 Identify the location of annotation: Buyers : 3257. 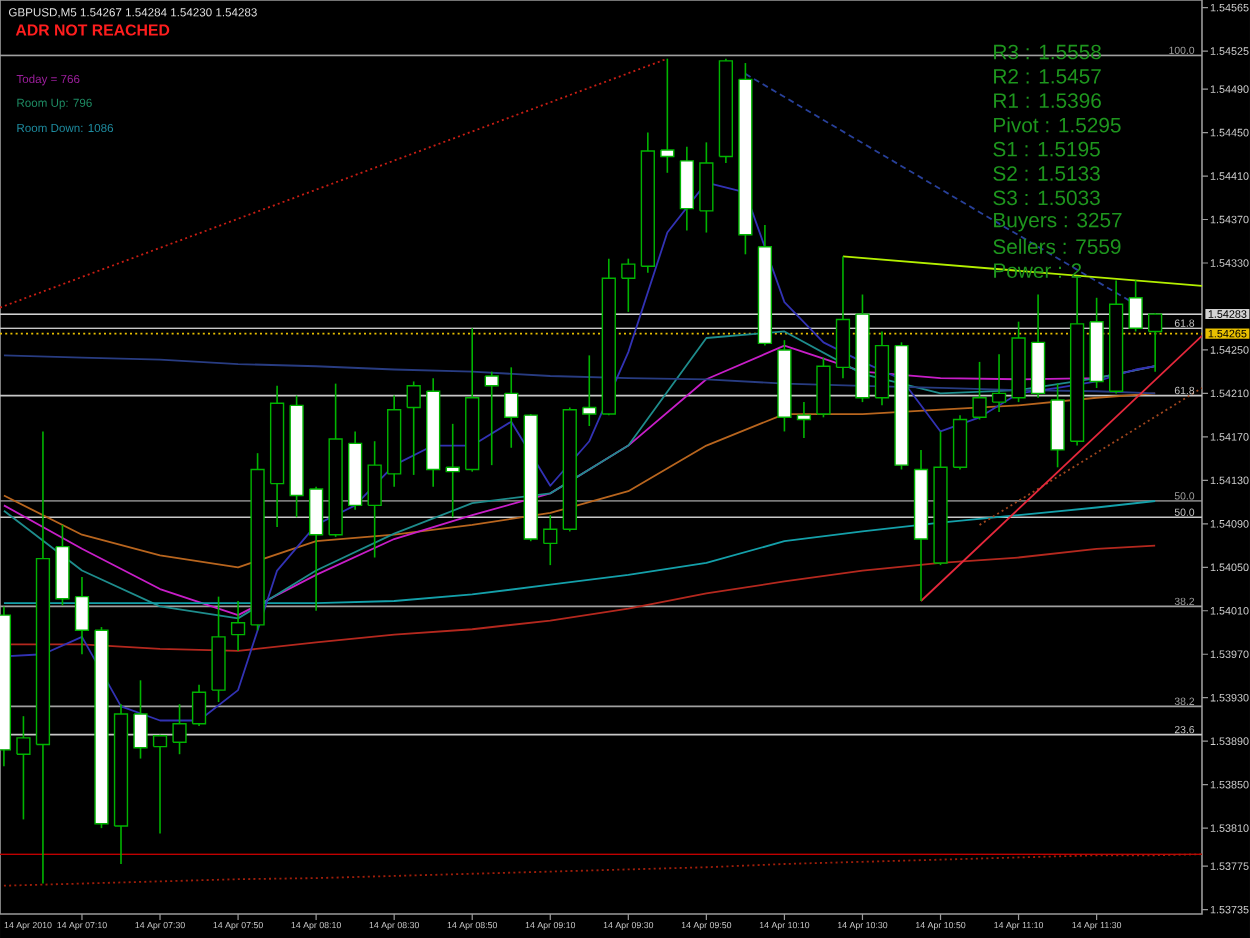
(1058, 222).